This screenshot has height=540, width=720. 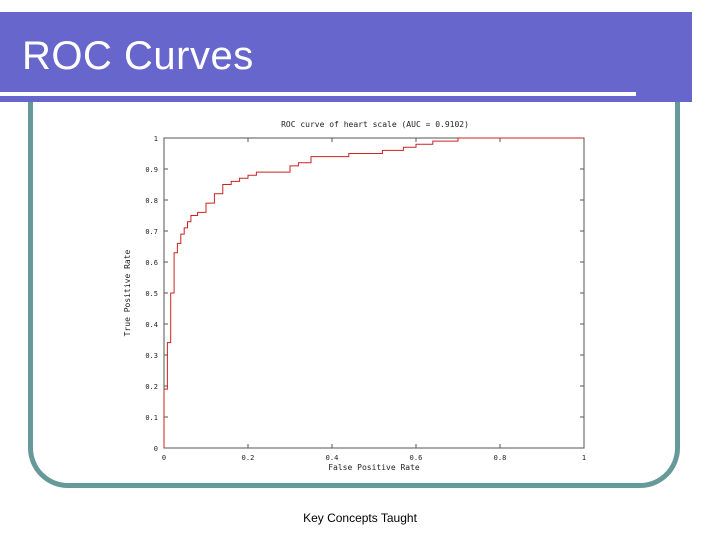 What do you see at coordinates (332, 458) in the screenshot?
I see `x-tick-label: 0.4` at bounding box center [332, 458].